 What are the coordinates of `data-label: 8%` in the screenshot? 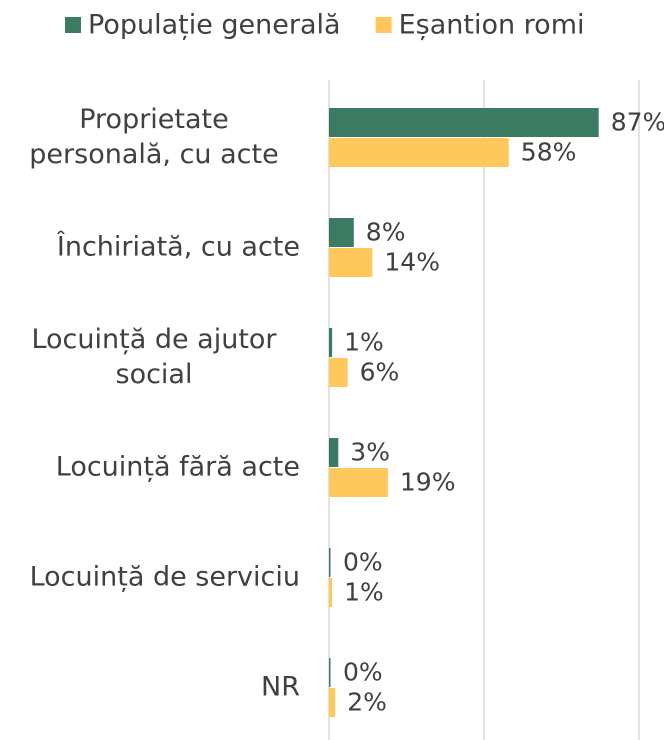 It's located at (386, 232).